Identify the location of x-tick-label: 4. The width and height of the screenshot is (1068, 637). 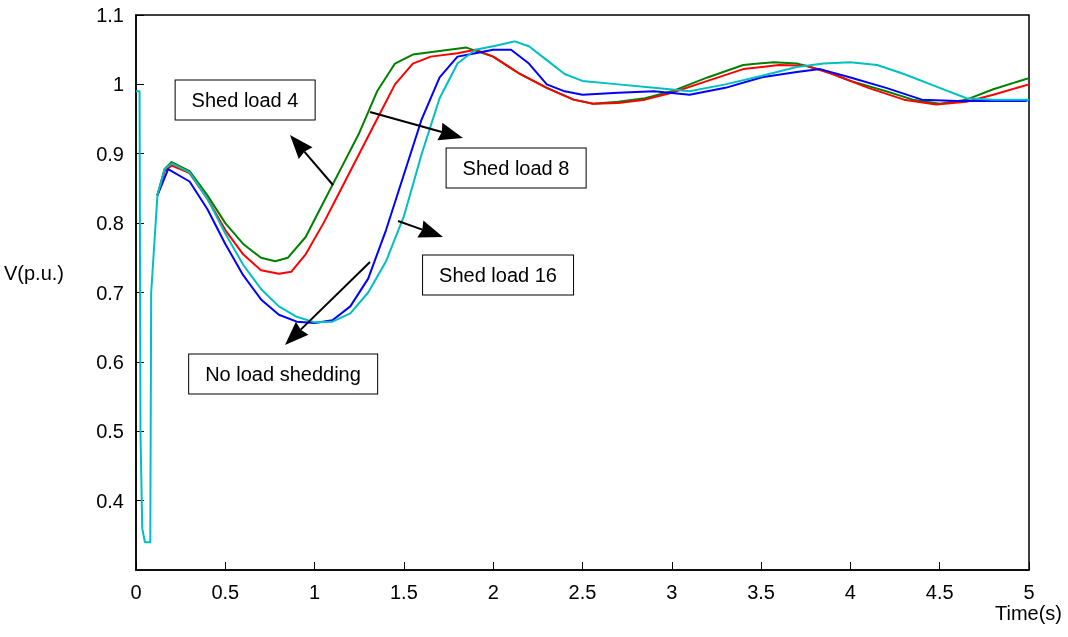
(850, 592).